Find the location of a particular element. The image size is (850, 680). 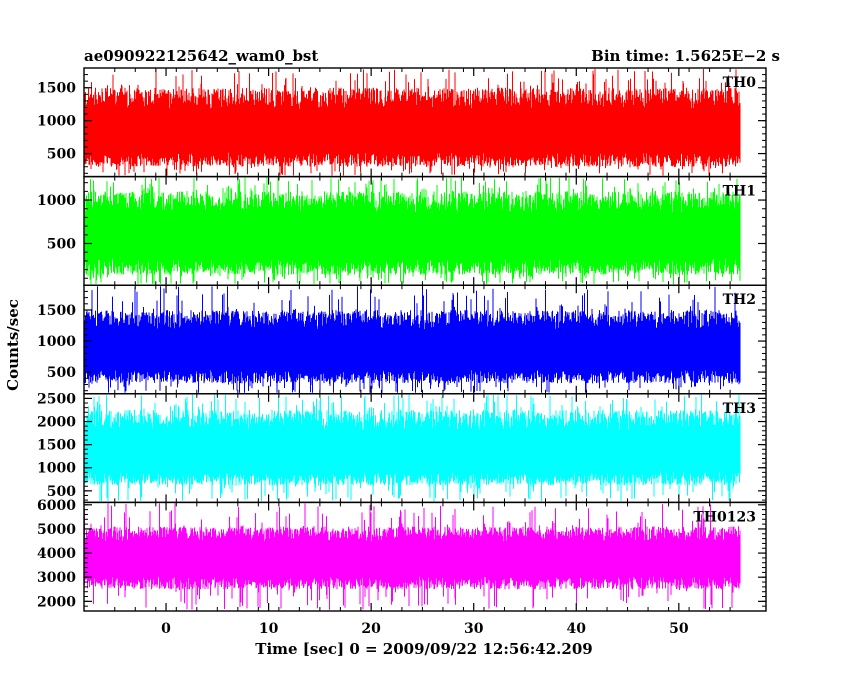

x-tick-label: 0 is located at coordinates (166, 629).